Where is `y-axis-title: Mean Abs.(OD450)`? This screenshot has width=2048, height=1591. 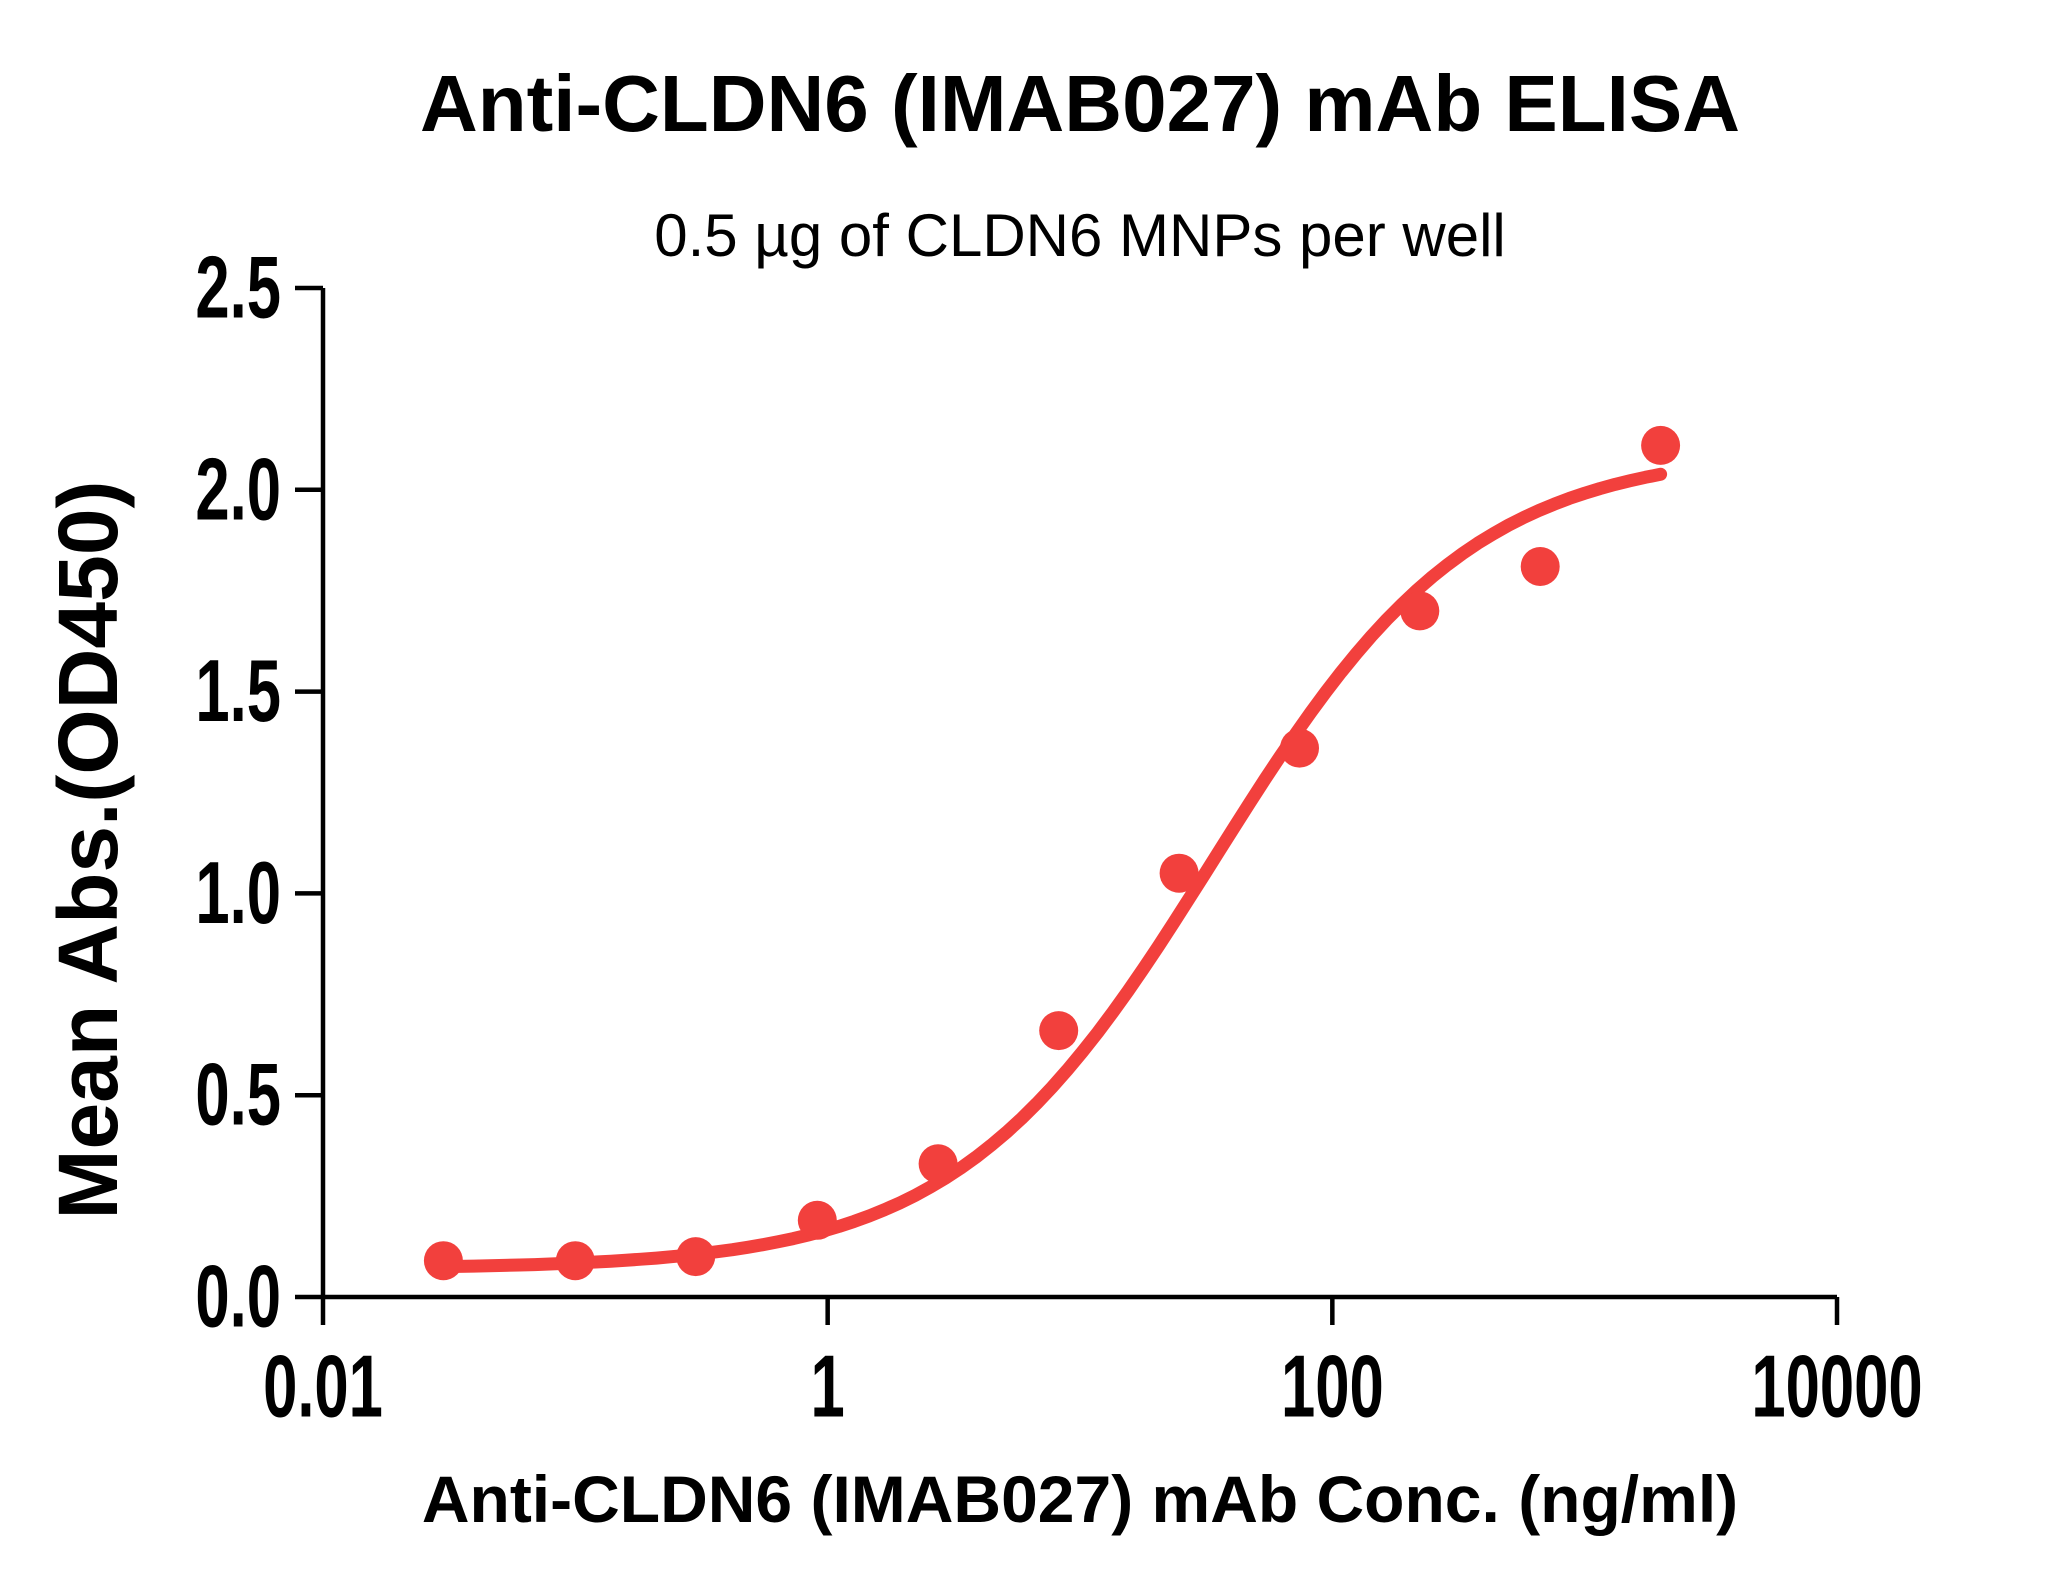 y-axis-title: Mean Abs.(OD450) is located at coordinates (88, 849).